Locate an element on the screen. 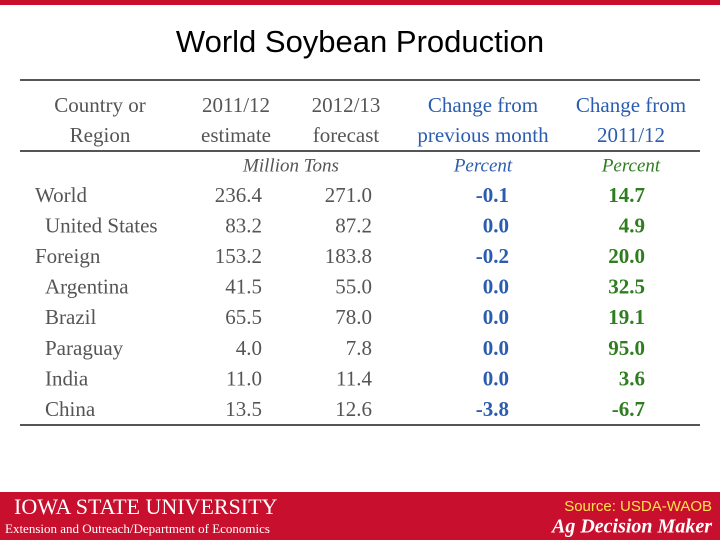 Image resolution: width=720 pixels, height=540 pixels. row-label: United States is located at coordinates (101, 225).